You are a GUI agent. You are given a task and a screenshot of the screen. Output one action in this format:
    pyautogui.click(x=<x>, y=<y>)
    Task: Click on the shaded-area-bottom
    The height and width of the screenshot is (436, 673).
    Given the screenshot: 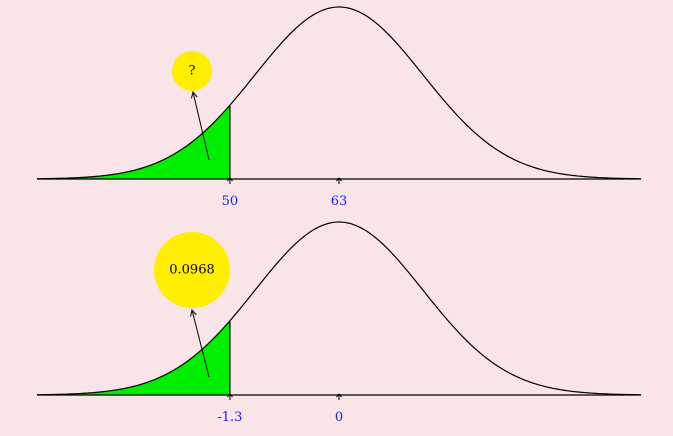 What is the action you would take?
    pyautogui.click(x=133, y=357)
    